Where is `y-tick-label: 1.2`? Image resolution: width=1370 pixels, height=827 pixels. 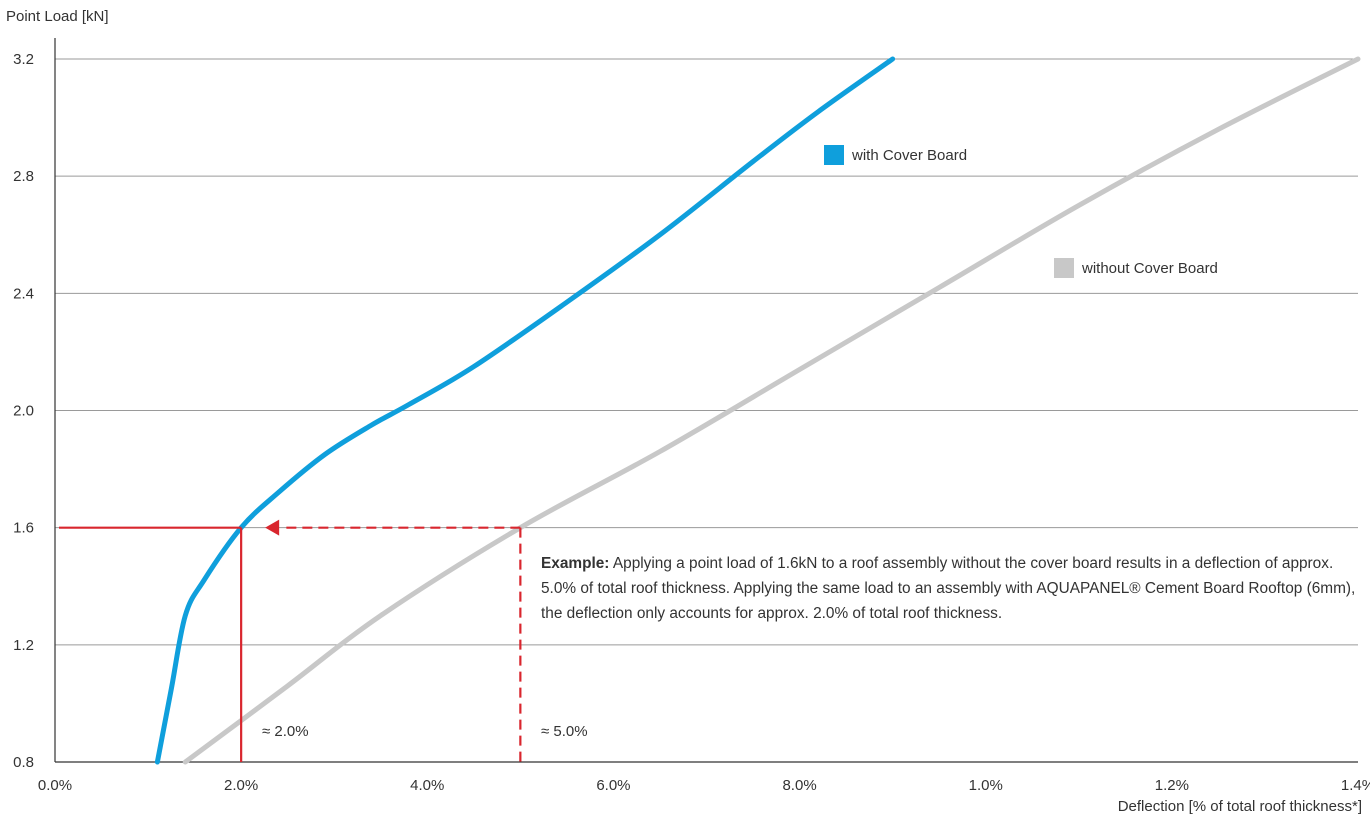 y-tick-label: 1.2 is located at coordinates (23, 645).